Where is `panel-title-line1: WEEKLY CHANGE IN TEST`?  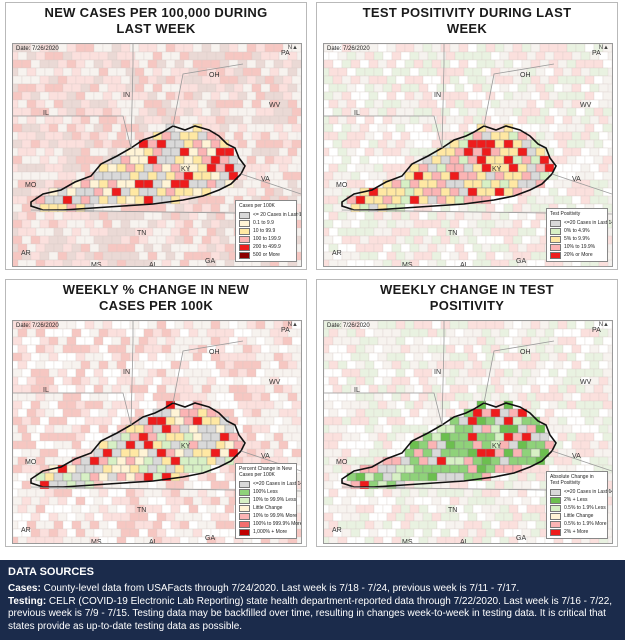
panel-title-line1: WEEKLY CHANGE IN TEST is located at coordinates (467, 289).